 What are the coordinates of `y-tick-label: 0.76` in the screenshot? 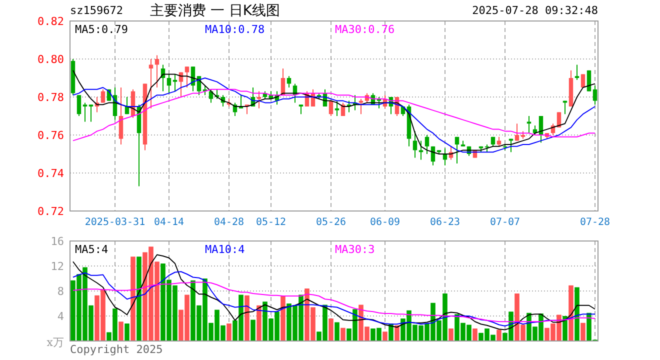 It's located at (51, 135).